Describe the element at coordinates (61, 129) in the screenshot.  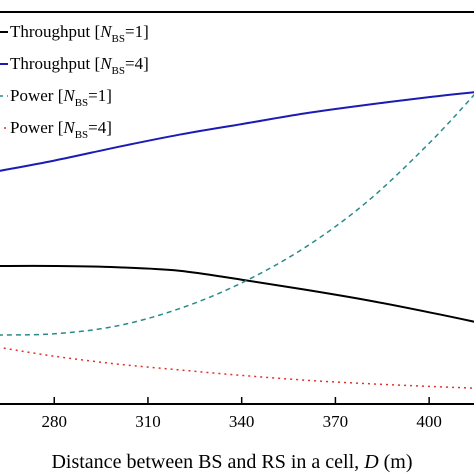
I see `legend-label-4: Power [NBS=4]` at that location.